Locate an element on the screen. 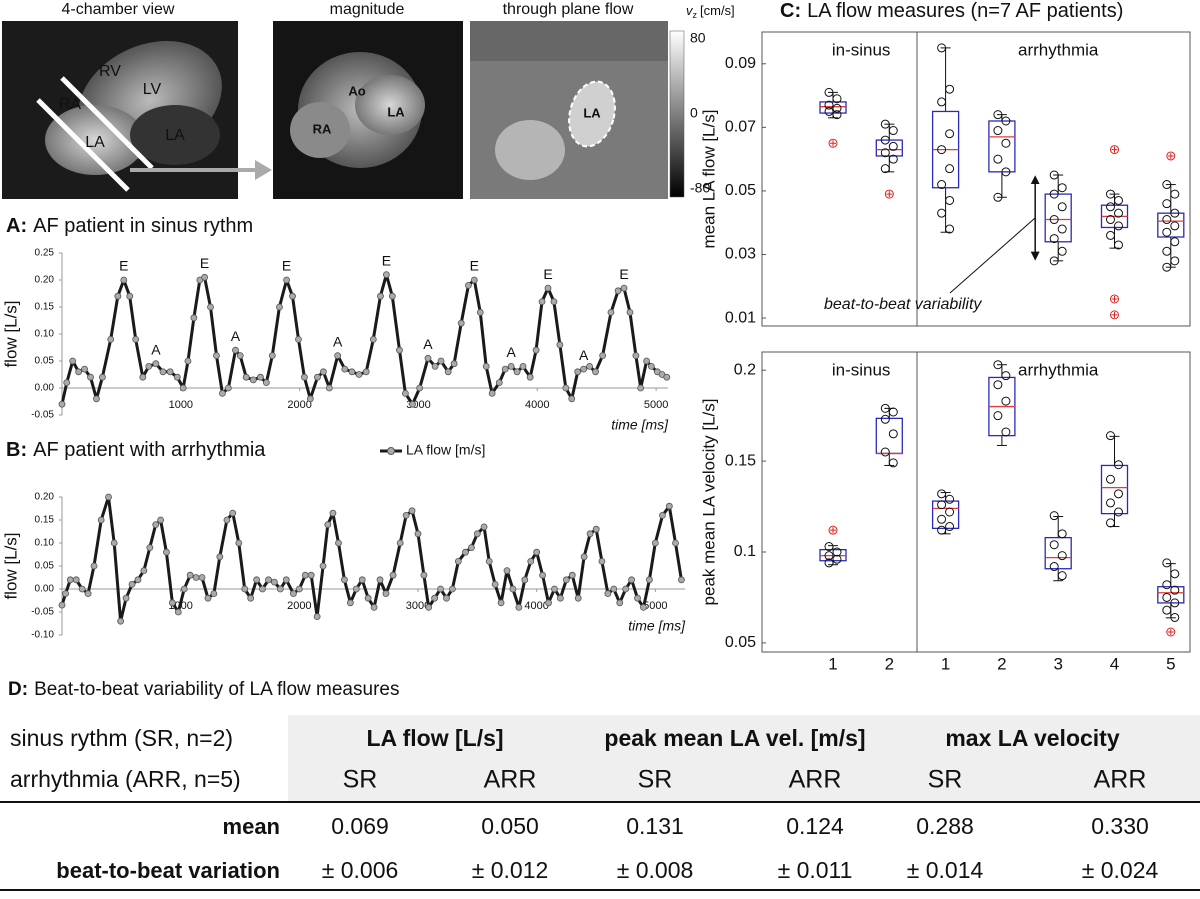 Image resolution: width=1200 pixels, height=899 pixels. line is located at coordinates (371, 559).